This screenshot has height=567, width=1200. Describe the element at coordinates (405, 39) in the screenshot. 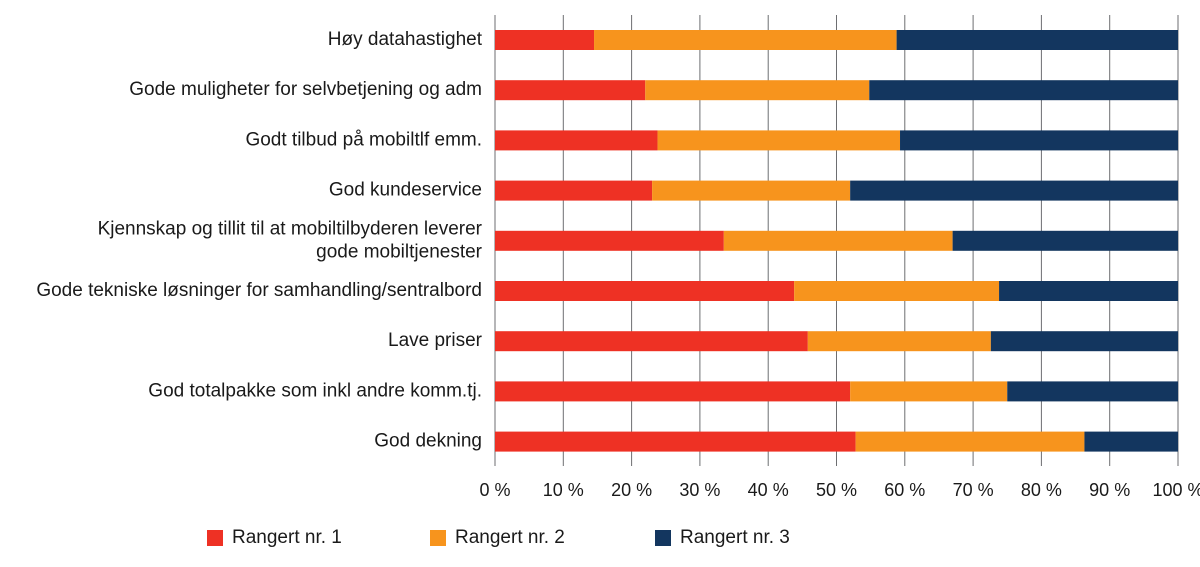

I see `category-label: Høy datahastighet` at that location.